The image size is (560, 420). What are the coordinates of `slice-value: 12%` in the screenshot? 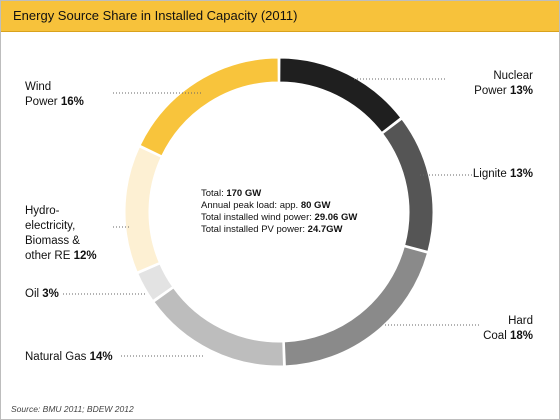 It's located at (85, 256).